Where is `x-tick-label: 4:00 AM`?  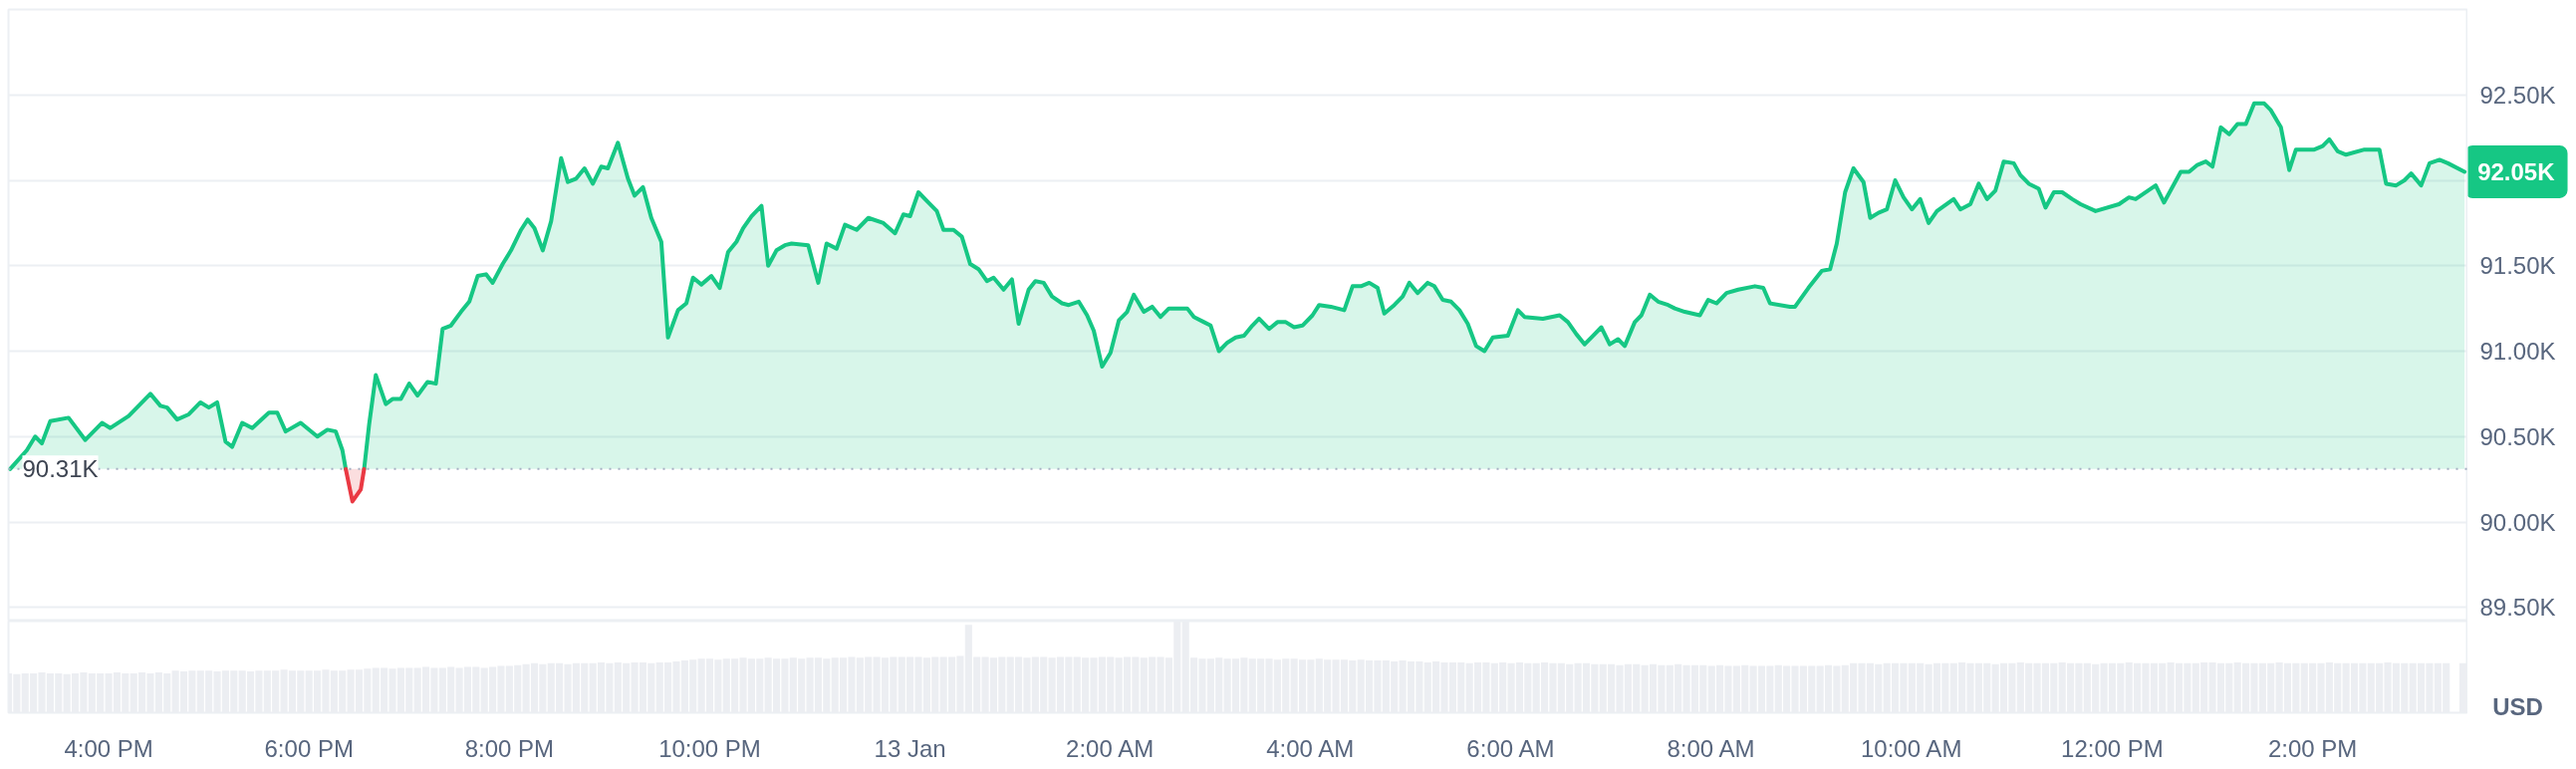 x-tick-label: 4:00 AM is located at coordinates (1310, 748).